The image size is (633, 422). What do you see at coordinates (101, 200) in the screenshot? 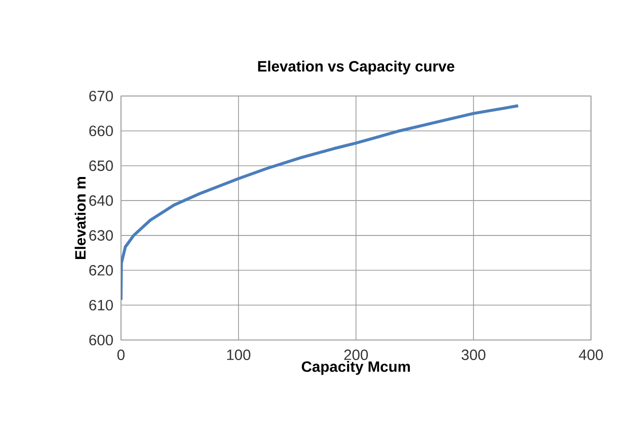
I see `y-tick-label: 640` at bounding box center [101, 200].